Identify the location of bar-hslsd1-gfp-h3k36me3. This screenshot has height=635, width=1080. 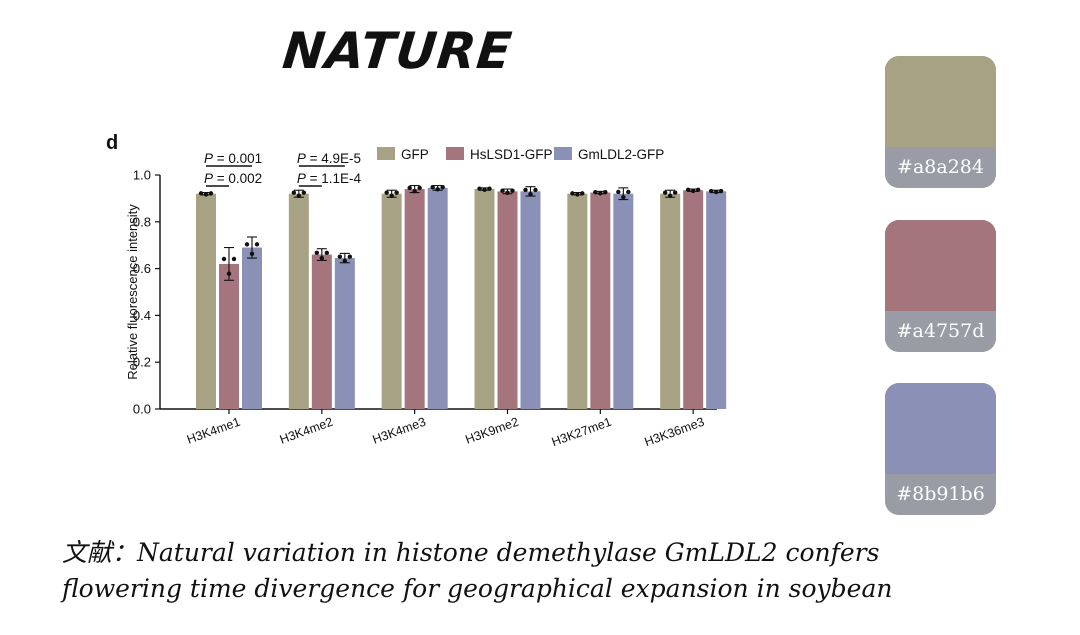
(693, 299).